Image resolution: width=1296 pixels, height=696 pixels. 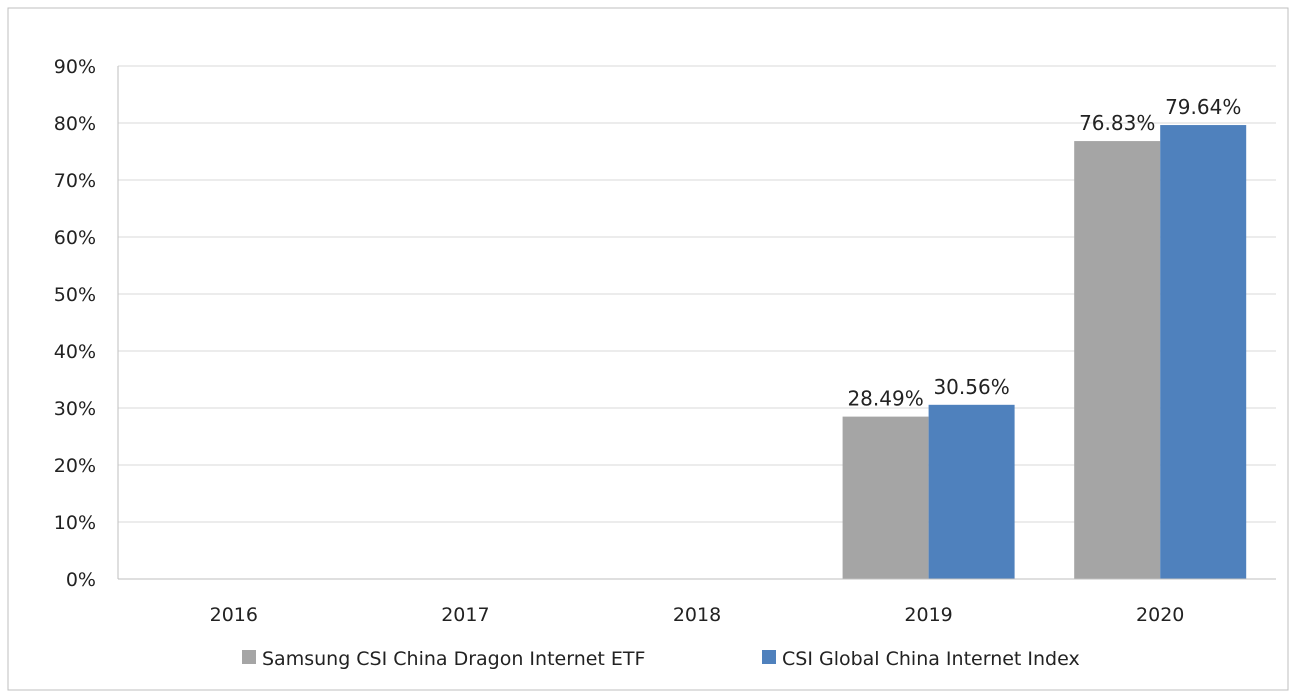 I want to click on y-tick-label: 0%, so click(x=81, y=580).